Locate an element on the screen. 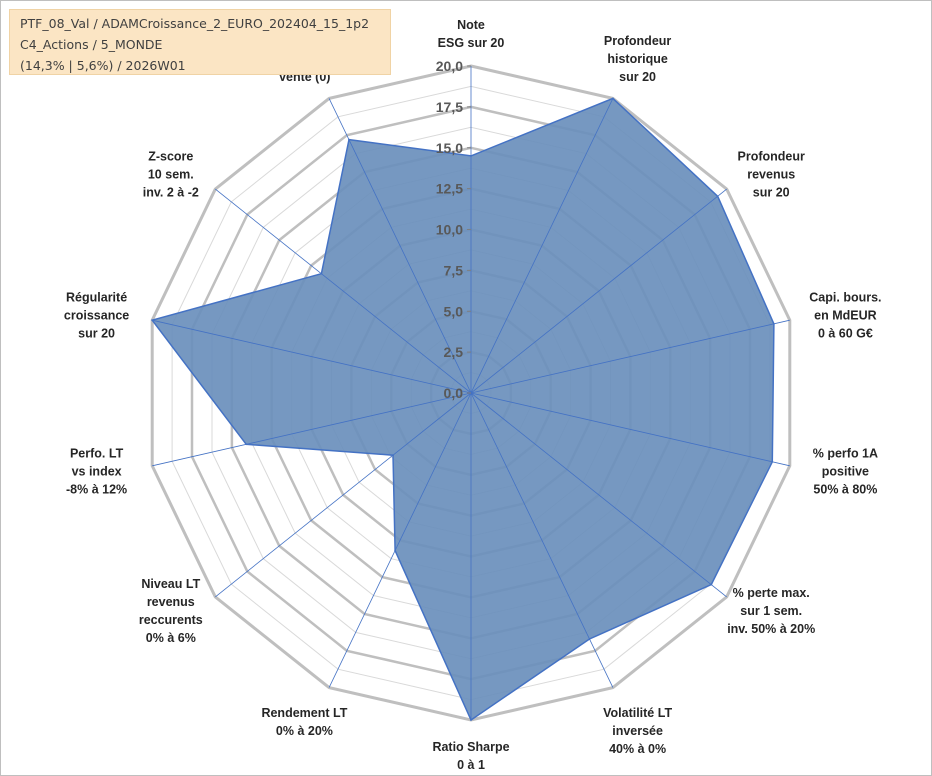 The height and width of the screenshot is (776, 932). axis-label-11-line-0: Régularité is located at coordinates (96, 298).